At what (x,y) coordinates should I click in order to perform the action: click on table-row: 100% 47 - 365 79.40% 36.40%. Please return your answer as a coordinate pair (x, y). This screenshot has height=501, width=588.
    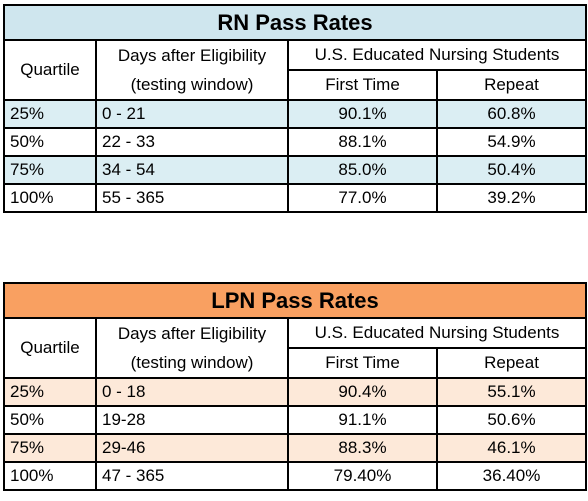
    Looking at the image, I should click on (295, 476).